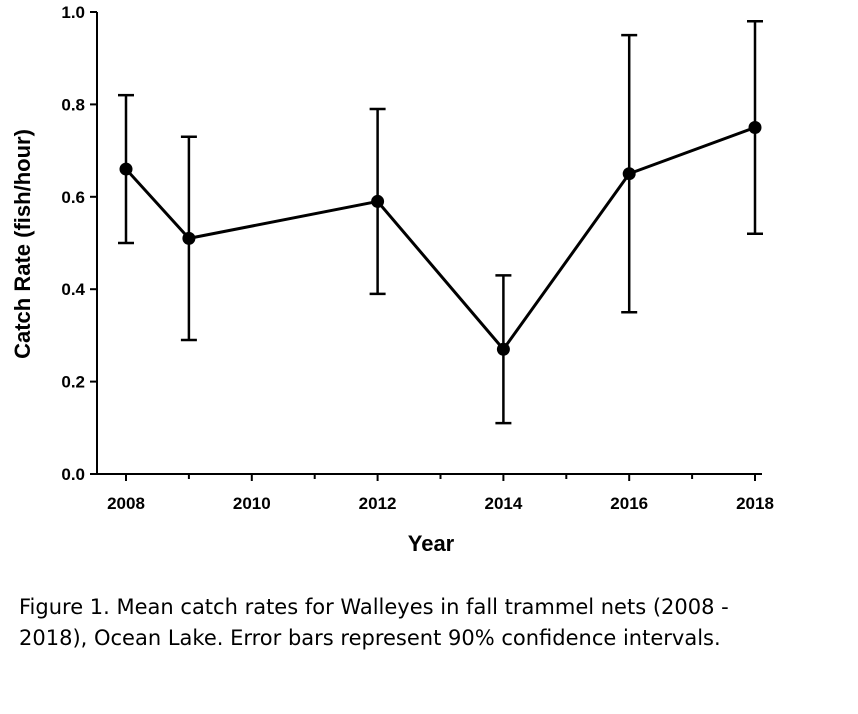 The image size is (858, 714). I want to click on y-tick-label: 0.4, so click(73, 289).